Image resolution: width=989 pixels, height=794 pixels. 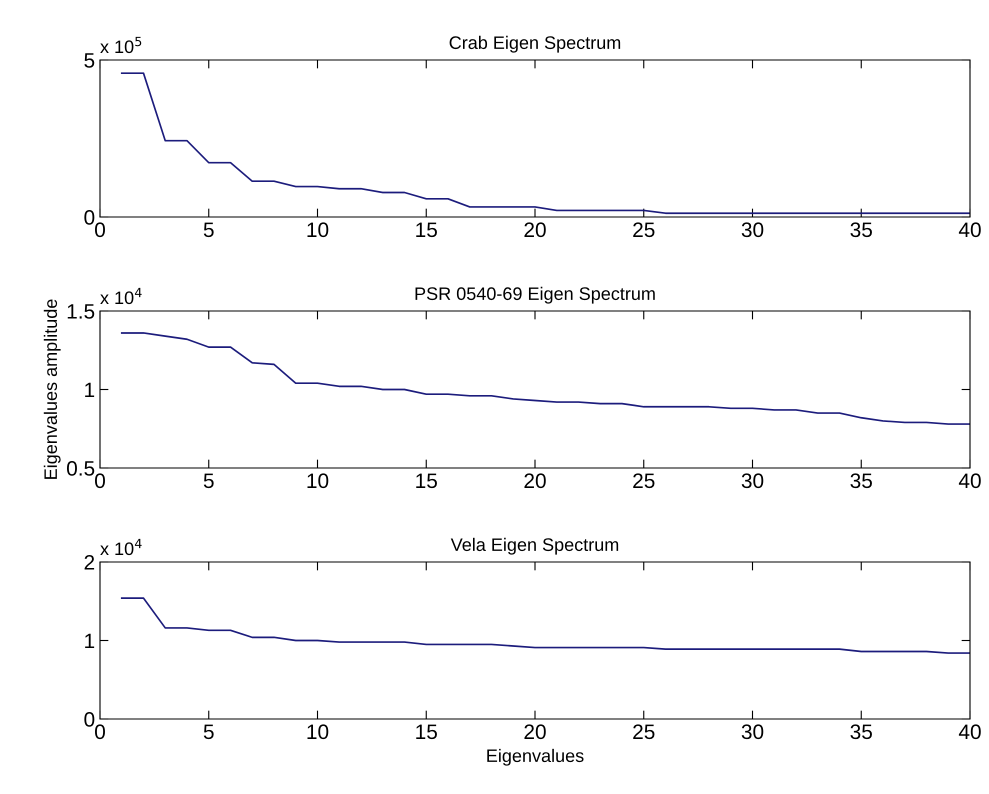 I want to click on y-tick-label: 0.5, so click(x=80, y=468).